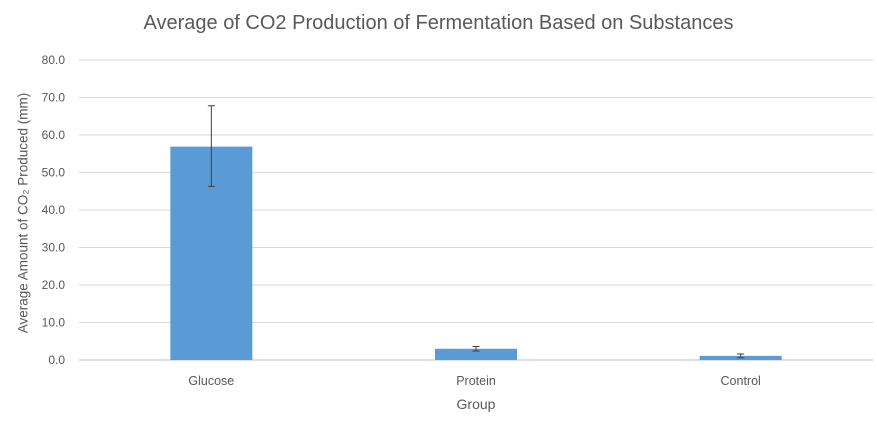 The width and height of the screenshot is (877, 428). What do you see at coordinates (54, 98) in the screenshot?
I see `y-tick-label: 70.0` at bounding box center [54, 98].